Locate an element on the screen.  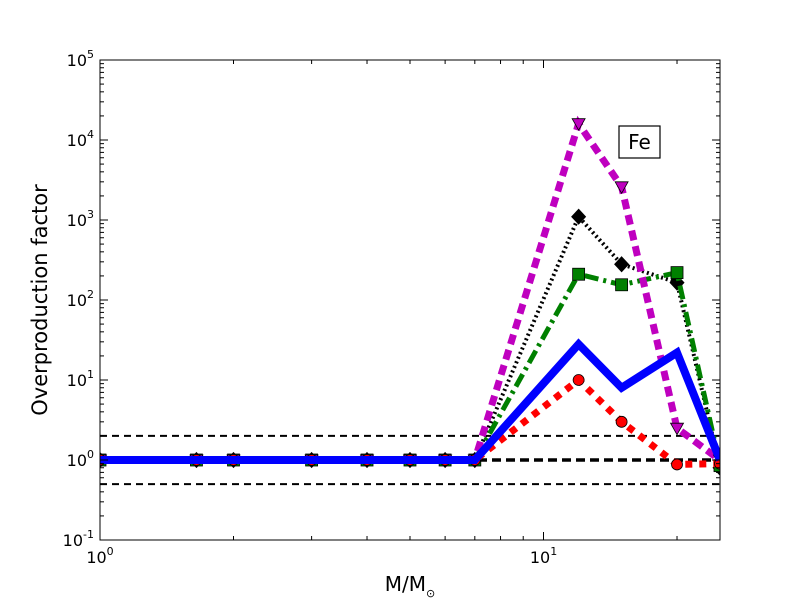
annotation-box is located at coordinates (639, 142).